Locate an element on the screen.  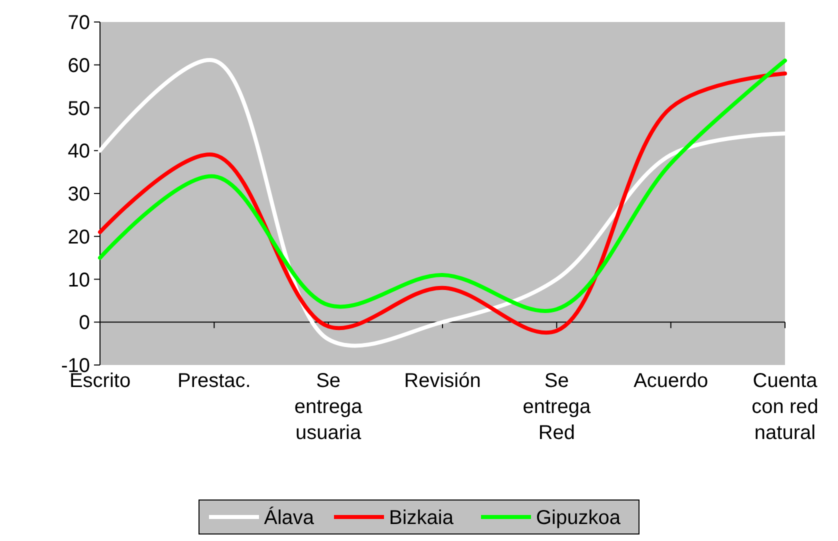
y-tick-label: 40 is located at coordinates (79, 151).